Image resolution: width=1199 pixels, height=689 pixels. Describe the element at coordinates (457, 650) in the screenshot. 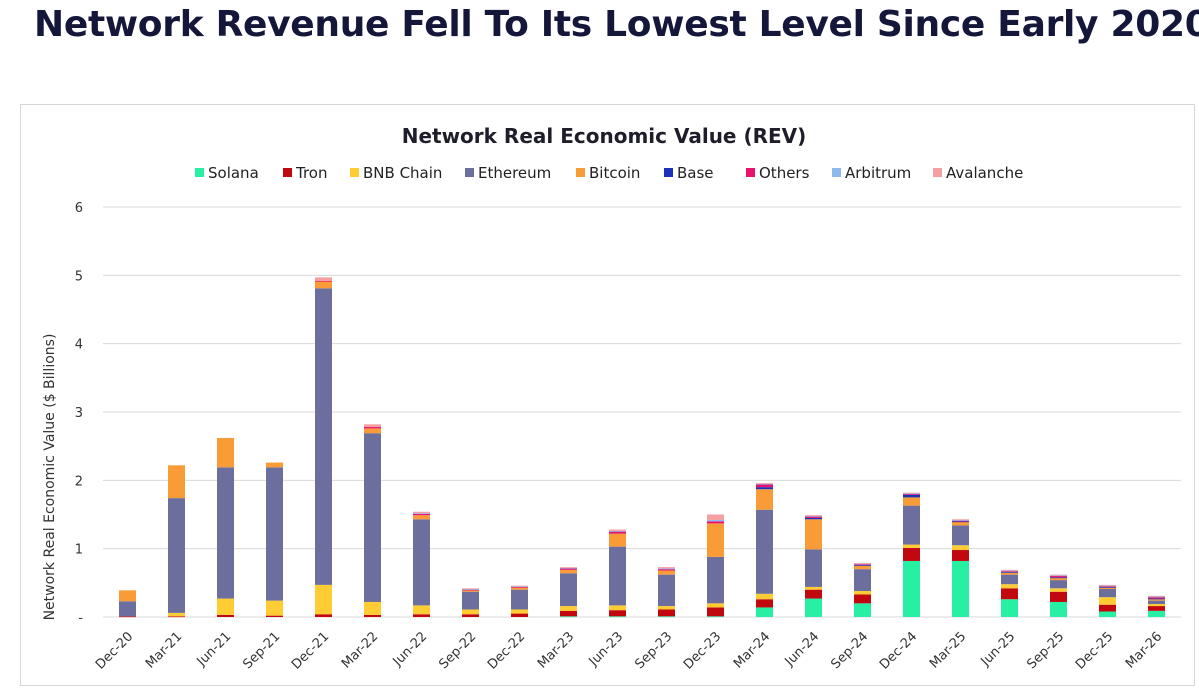

I see `x-tick-label: Sep-22` at that location.